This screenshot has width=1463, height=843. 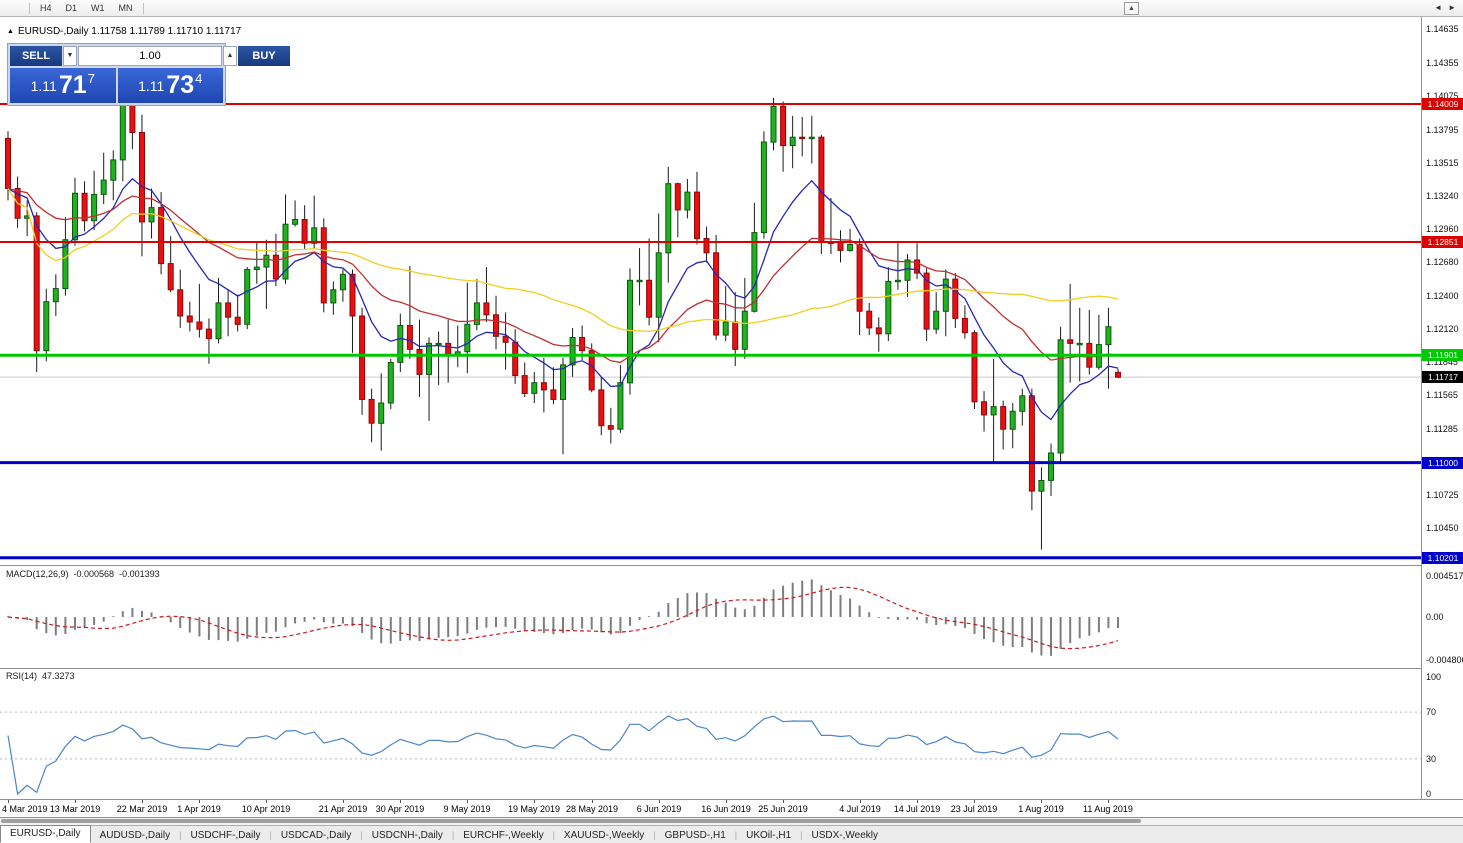 I want to click on tab-eurchf-weekly: EURCHF-,Weekly, so click(x=503, y=835).